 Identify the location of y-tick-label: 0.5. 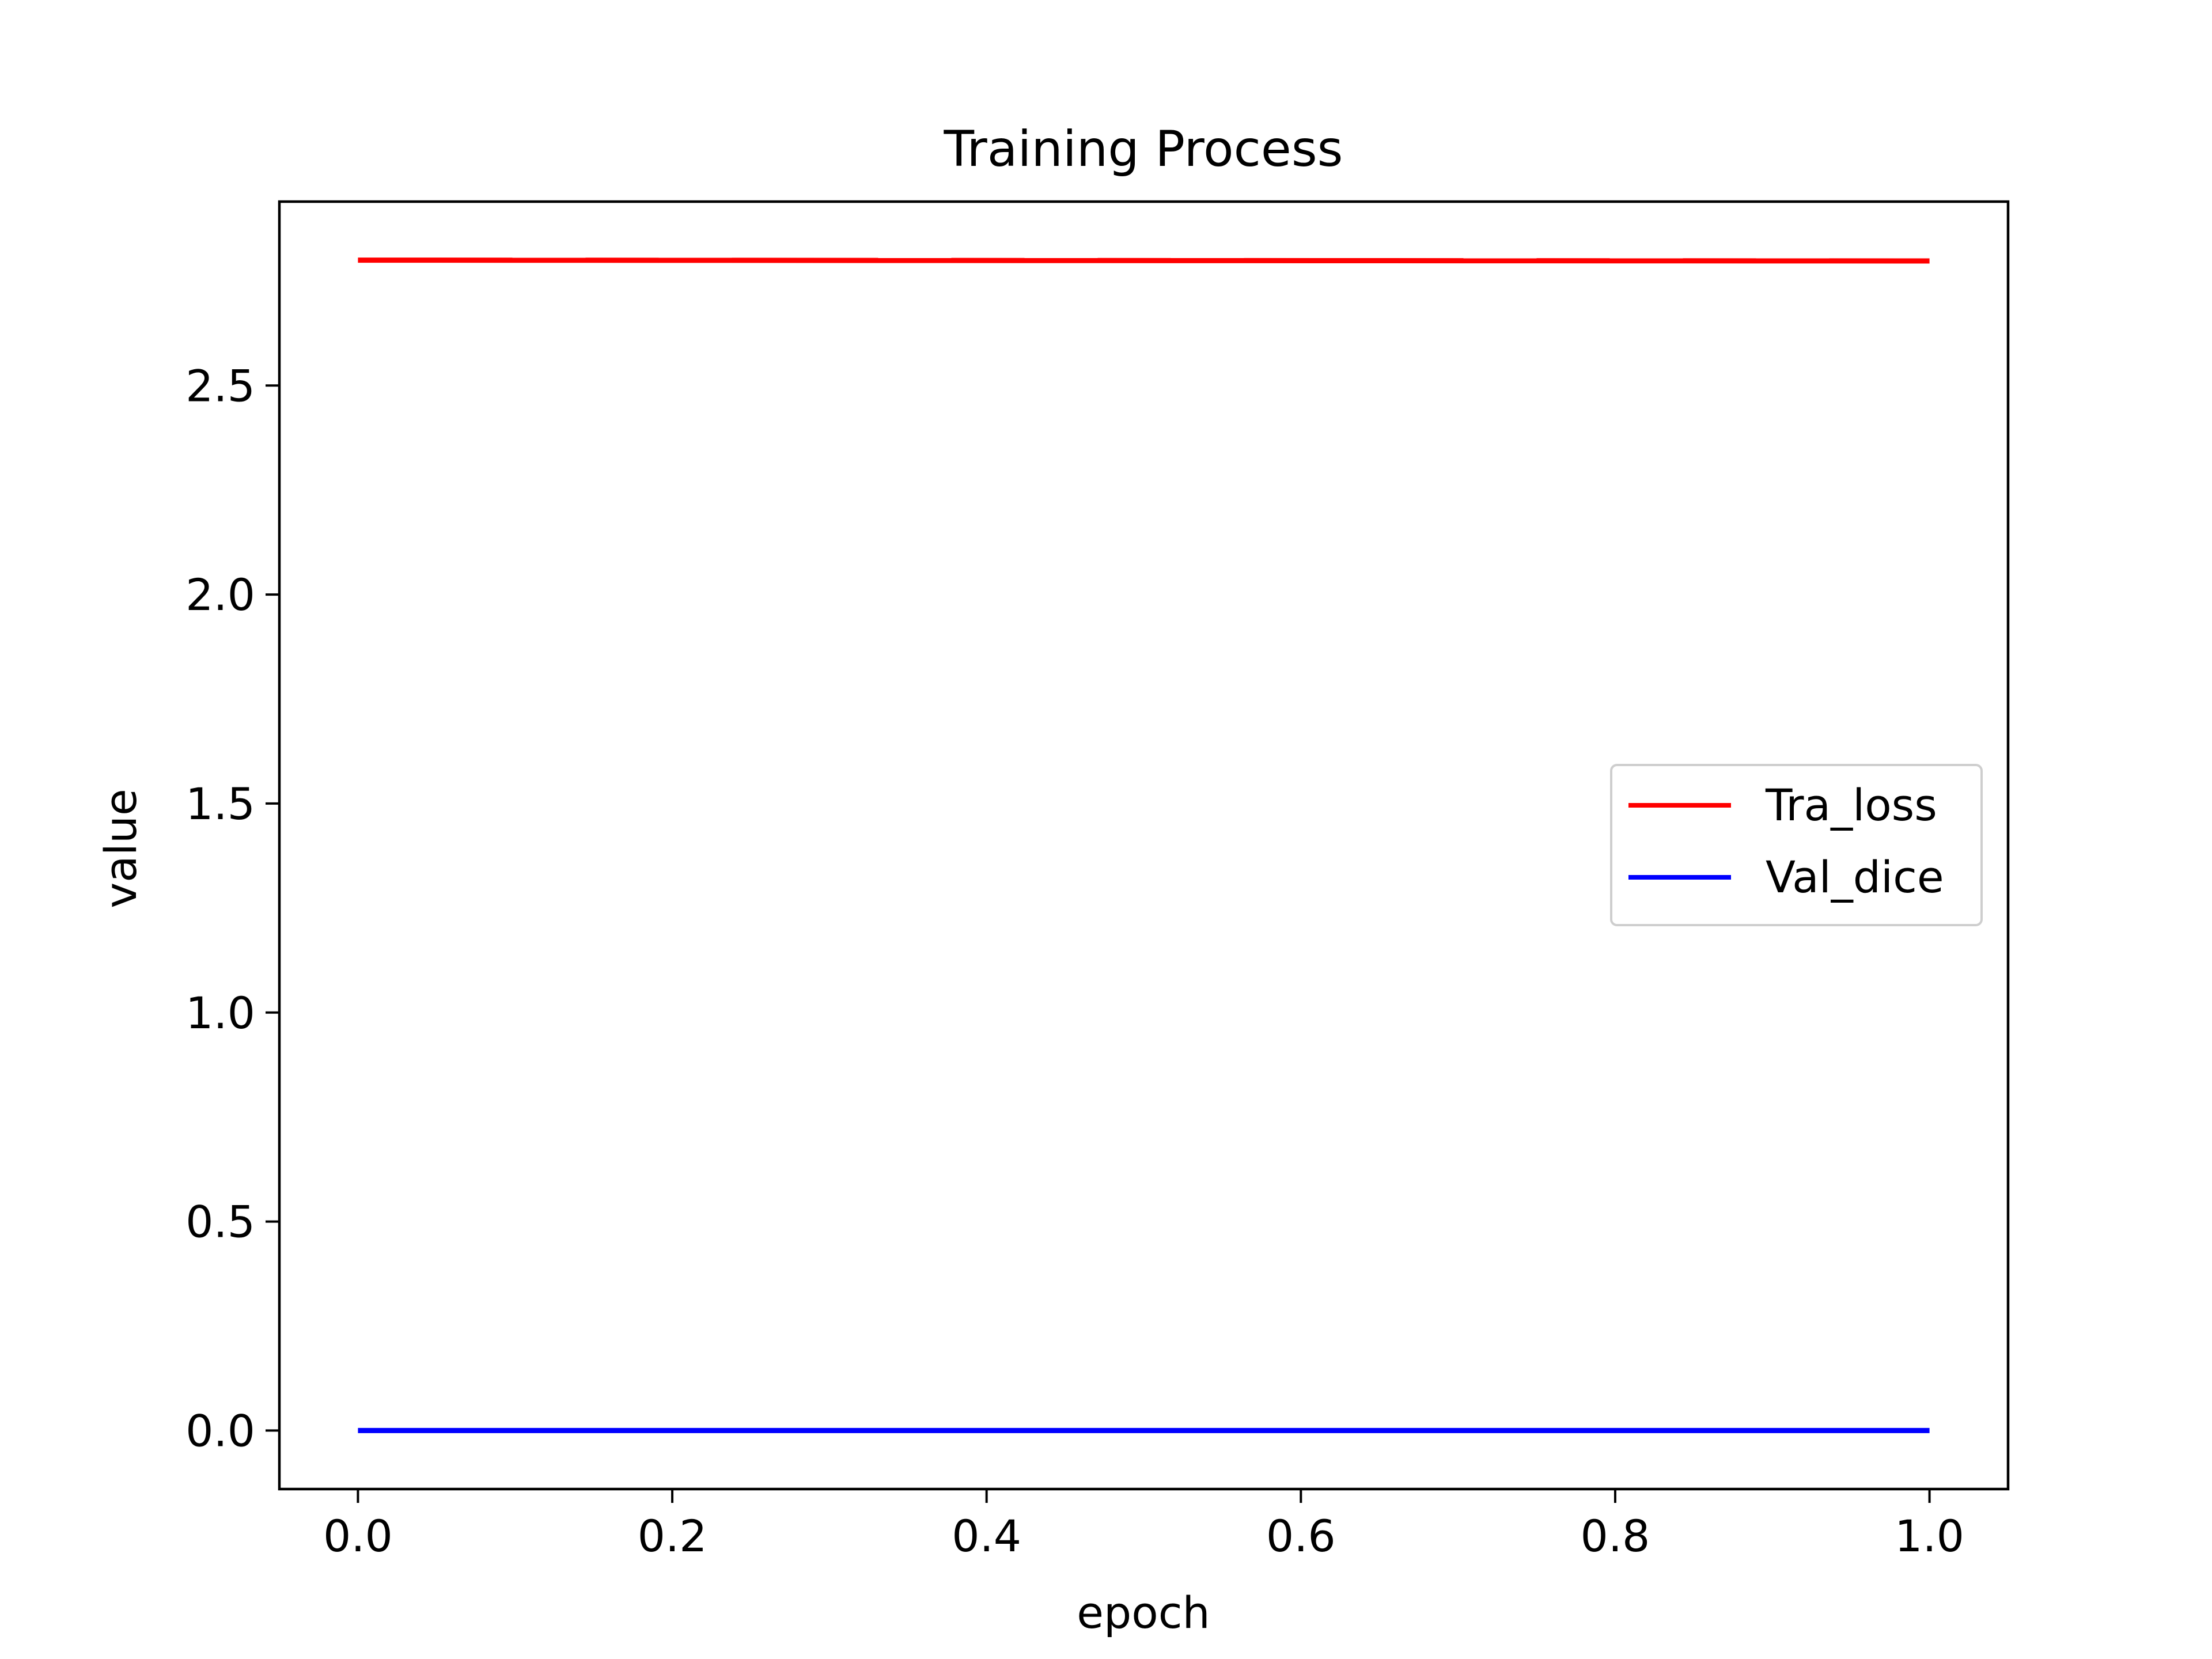
(220, 1222).